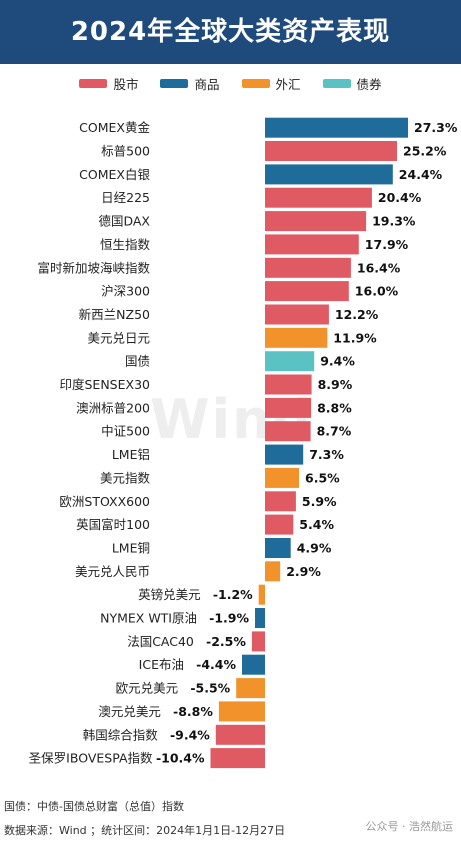  What do you see at coordinates (436, 127) in the screenshot?
I see `value-label: 27.3%` at bounding box center [436, 127].